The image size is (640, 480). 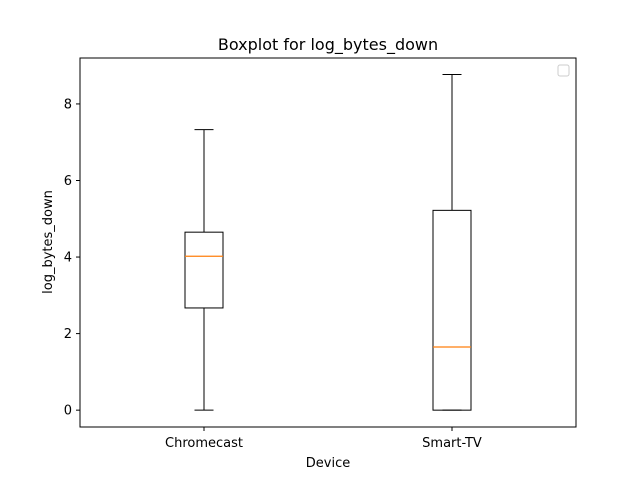 What do you see at coordinates (68, 258) in the screenshot?
I see `y-tick-label: 4` at bounding box center [68, 258].